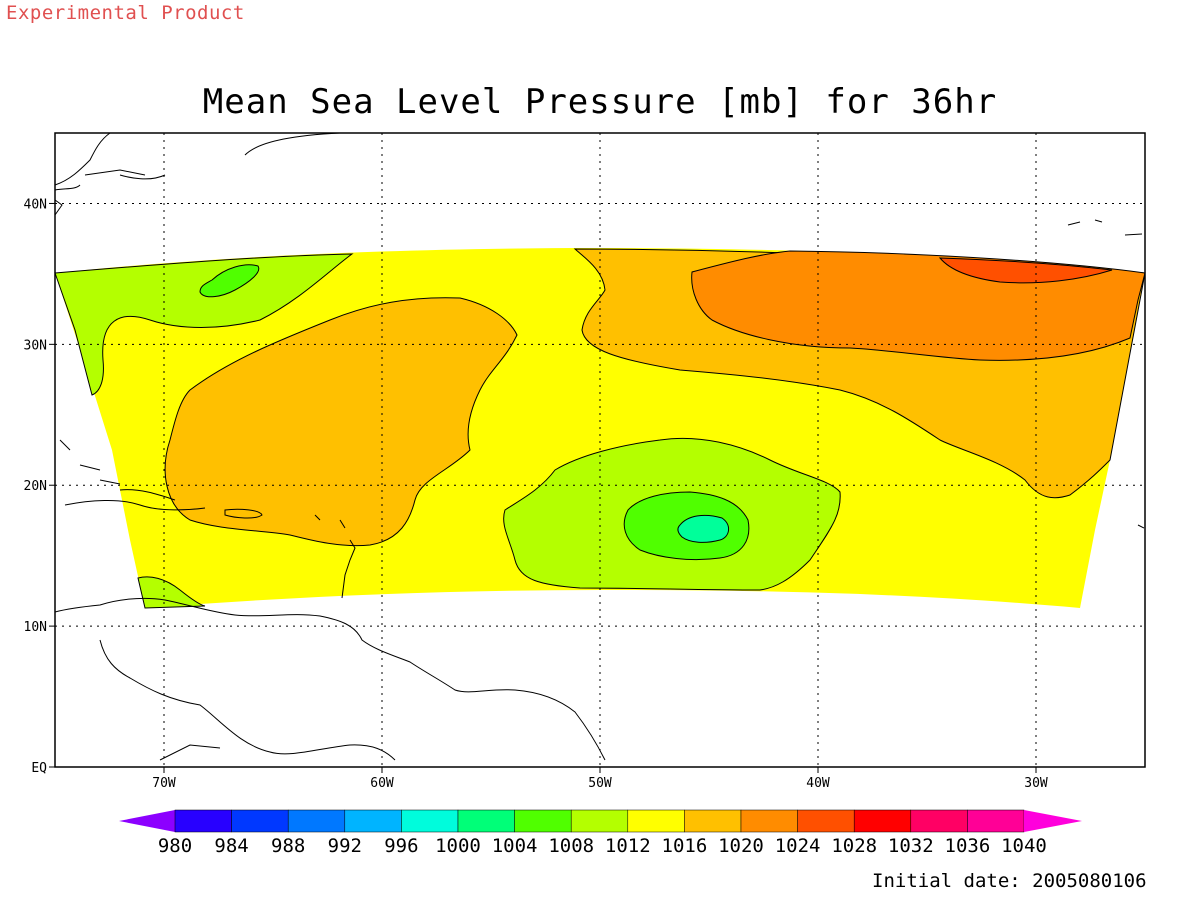 This screenshot has width=1200, height=900. Describe the element at coordinates (35, 345) in the screenshot. I see `lat-label-30N: 30N` at that location.